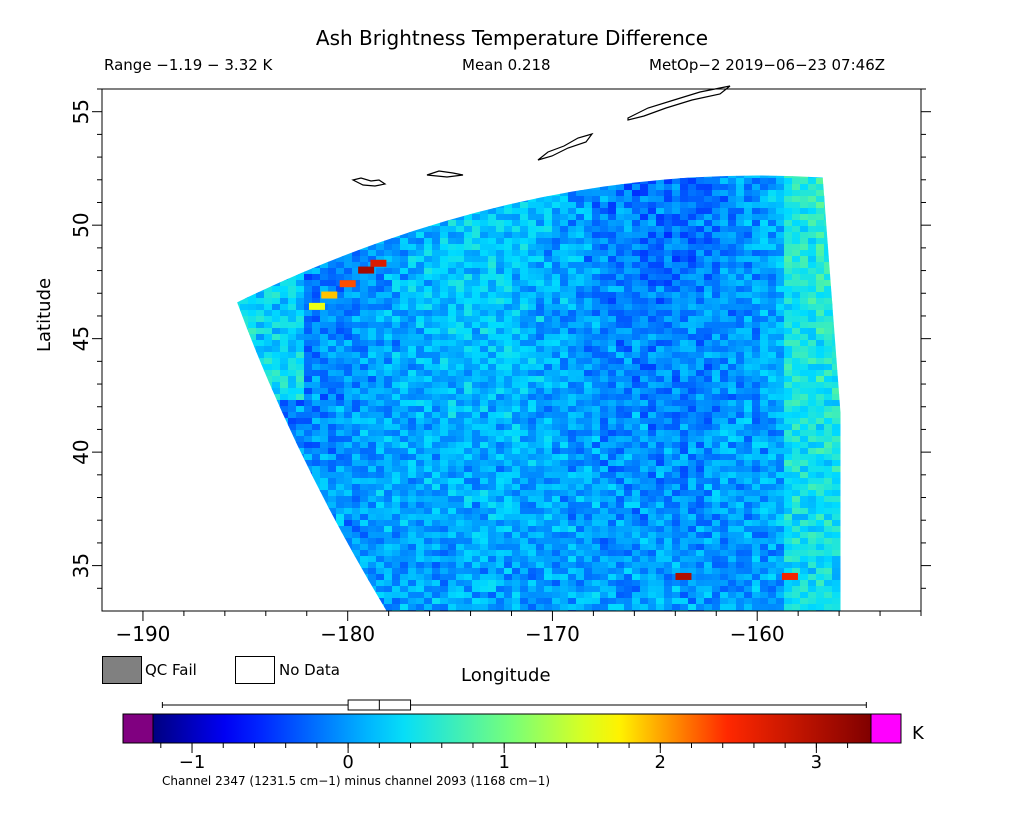 The width and height of the screenshot is (1024, 813). I want to click on colorbar, so click(512, 728).